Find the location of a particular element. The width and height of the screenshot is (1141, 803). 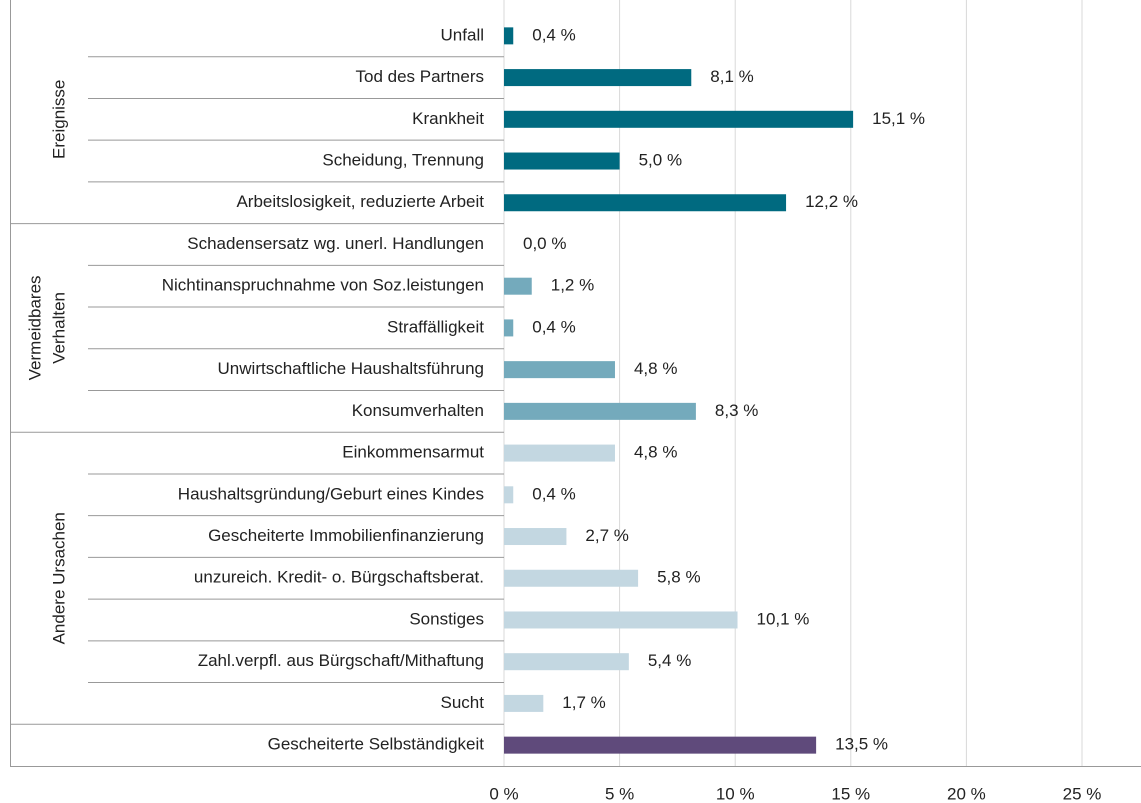

group-label: Ereignisse is located at coordinates (58, 119).